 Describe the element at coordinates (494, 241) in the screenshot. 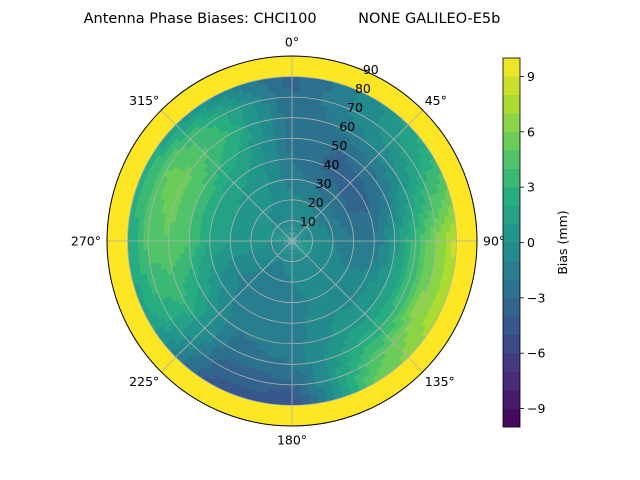

I see `theta-tick-label: 90°` at that location.